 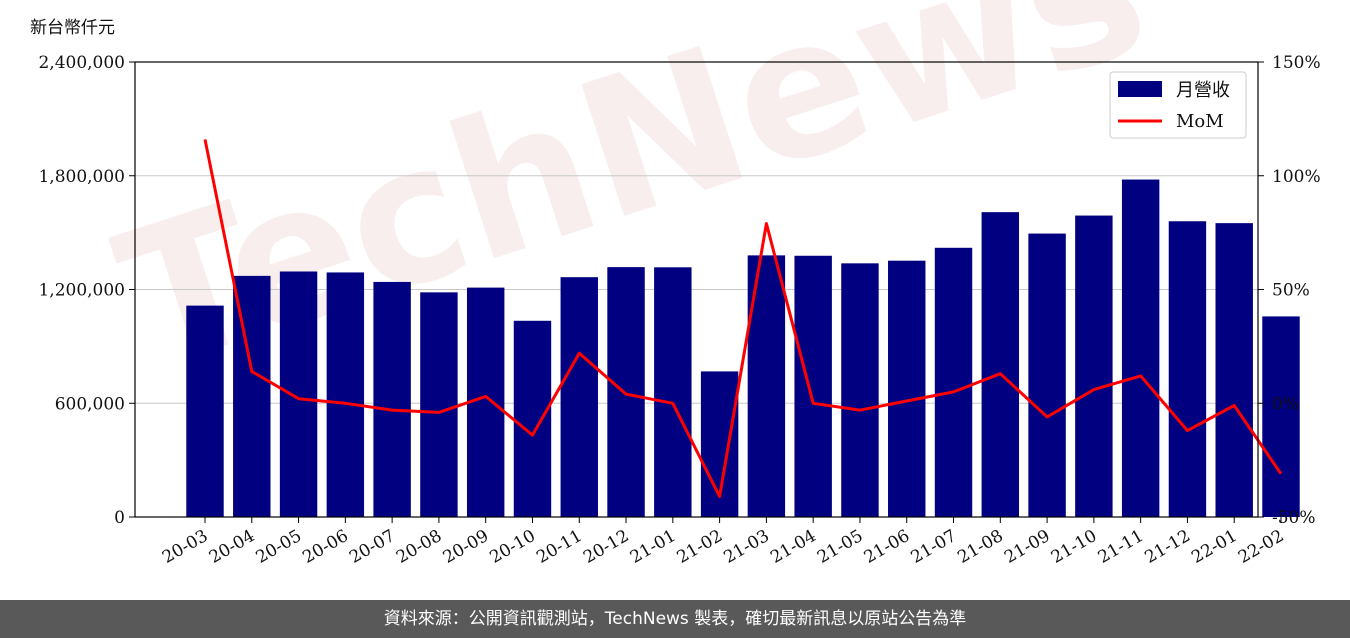 What do you see at coordinates (1203, 90) in the screenshot?
I see `legend-bar-label: 月營收` at bounding box center [1203, 90].